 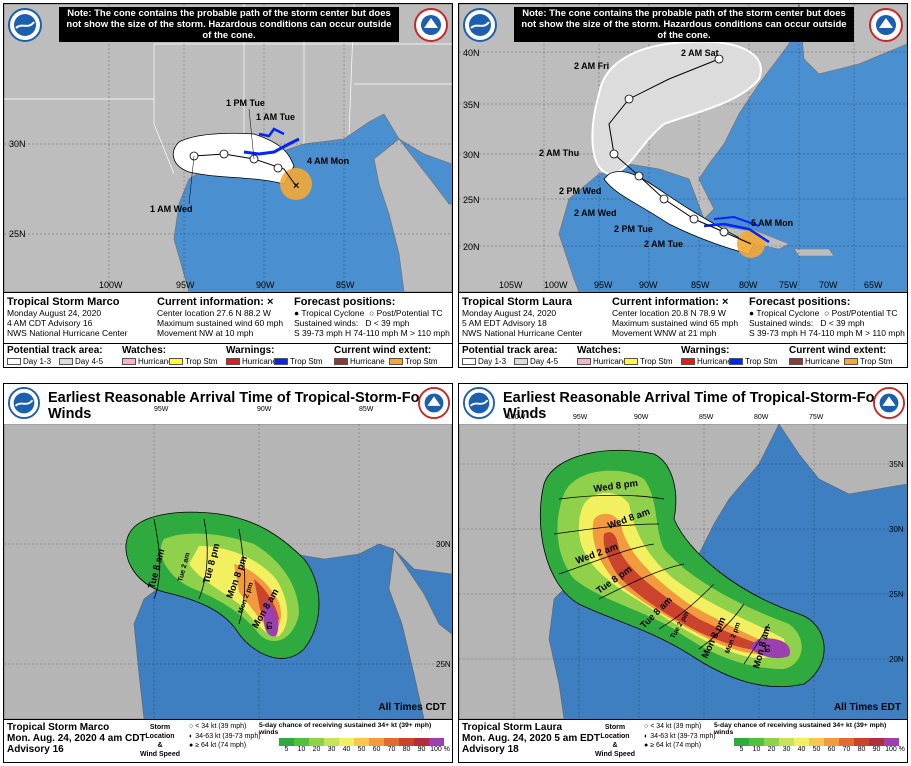 I want to click on svg-text: 105W, so click(x=511, y=285).